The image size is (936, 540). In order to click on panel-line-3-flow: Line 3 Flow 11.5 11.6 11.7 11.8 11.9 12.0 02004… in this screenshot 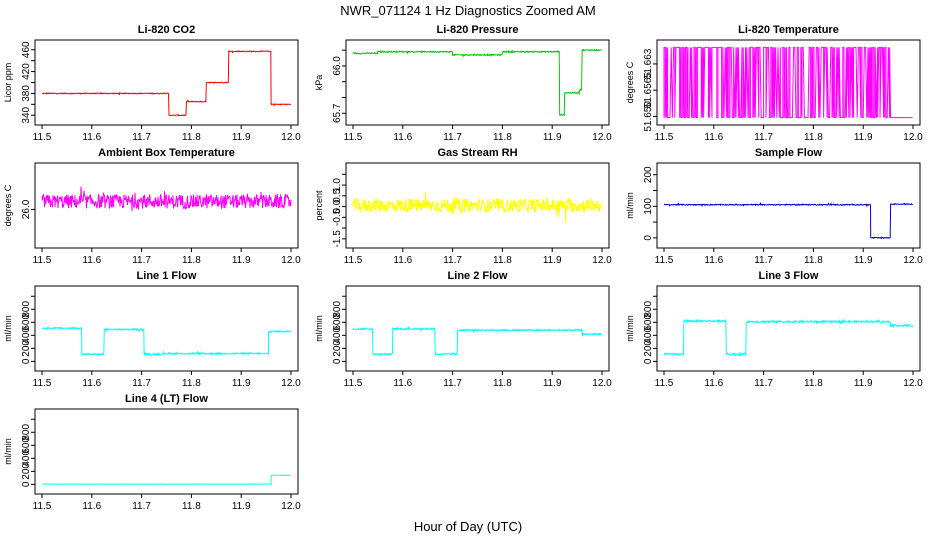, I will do `click(774, 329)`.